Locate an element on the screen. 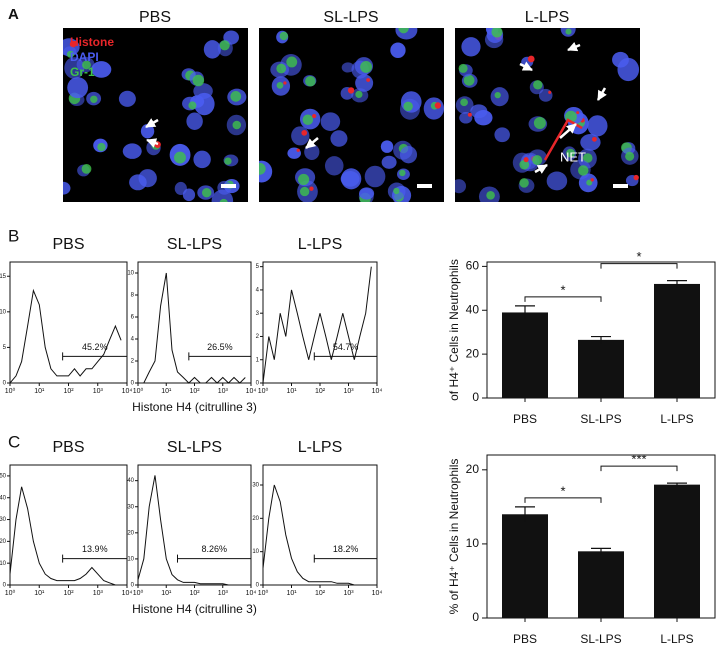 This screenshot has height=656, width=725. x-tick-label: 10⁰ is located at coordinates (263, 391).